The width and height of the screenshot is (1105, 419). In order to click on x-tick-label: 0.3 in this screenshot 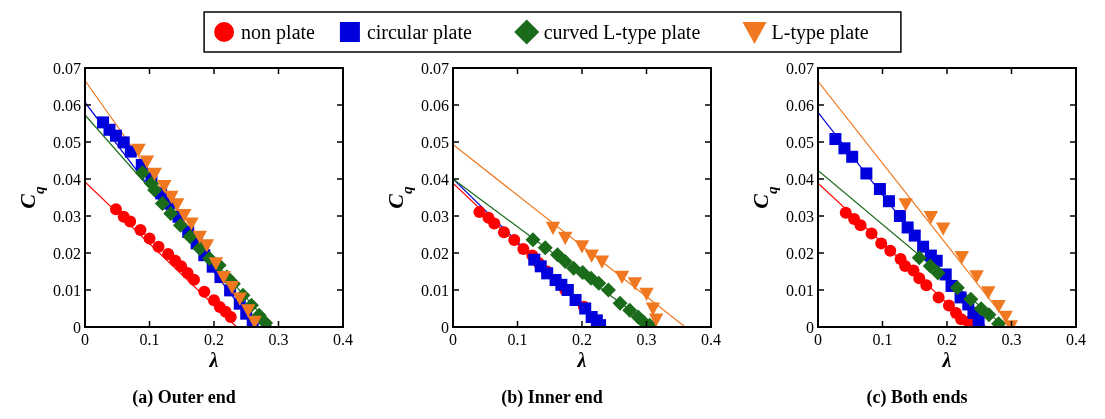, I will do `click(646, 339)`.